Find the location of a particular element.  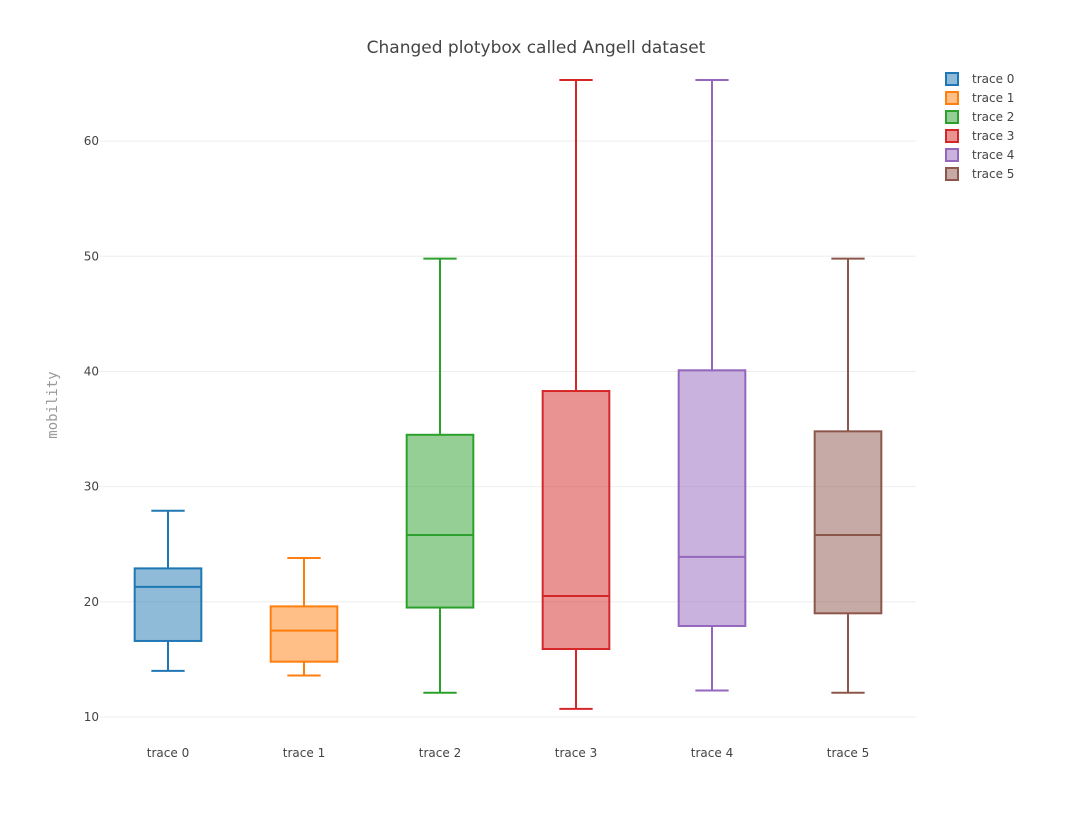

y-tick-label: 10 is located at coordinates (91, 717).